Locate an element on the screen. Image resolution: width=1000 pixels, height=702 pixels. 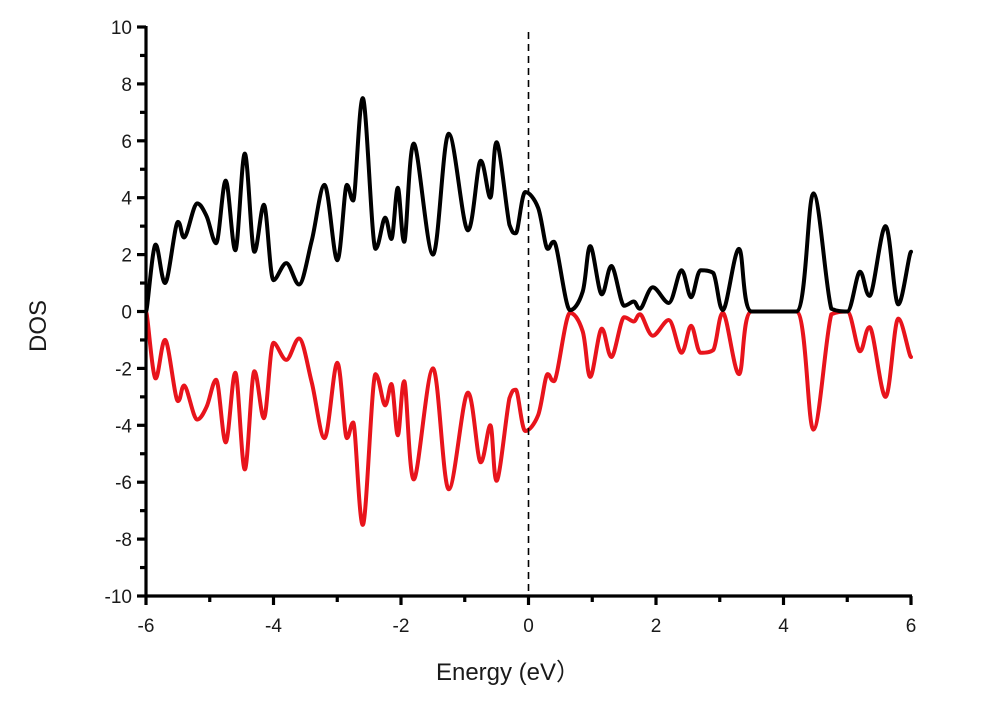
x-tick-label: 4 is located at coordinates (783, 626).